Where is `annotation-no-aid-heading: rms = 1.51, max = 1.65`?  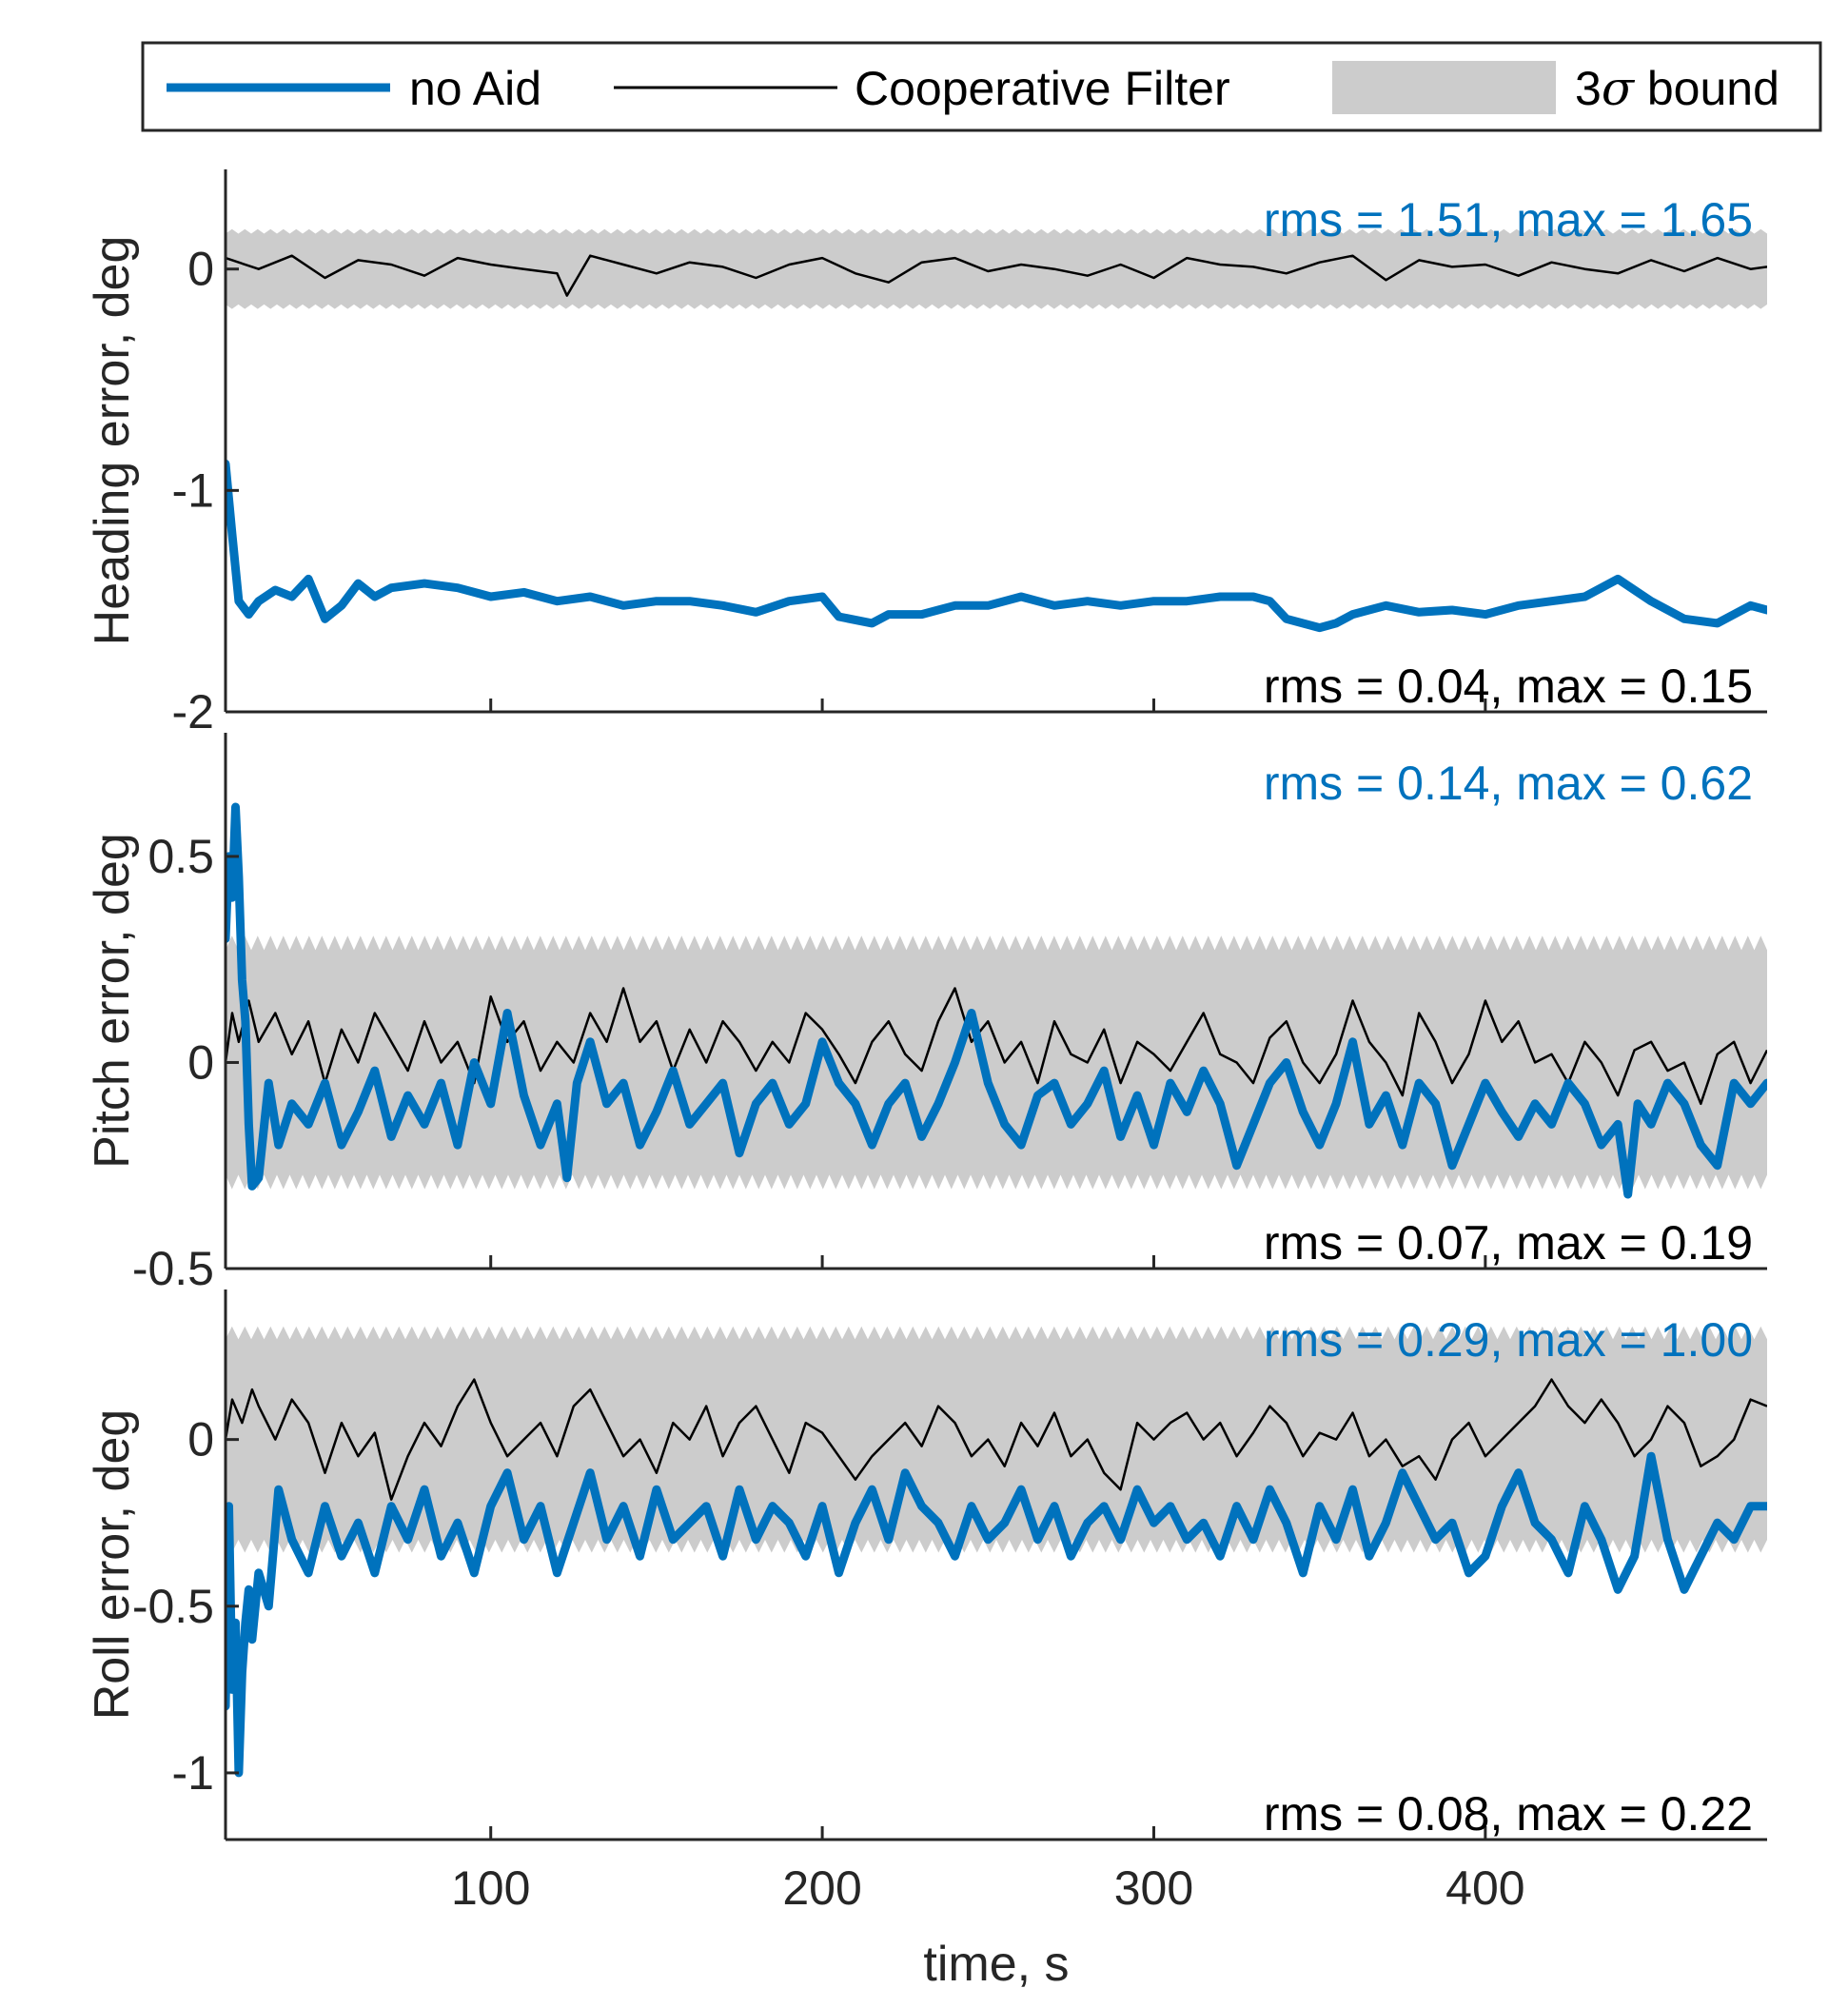 annotation-no-aid-heading: rms = 1.51, max = 1.65 is located at coordinates (1508, 219).